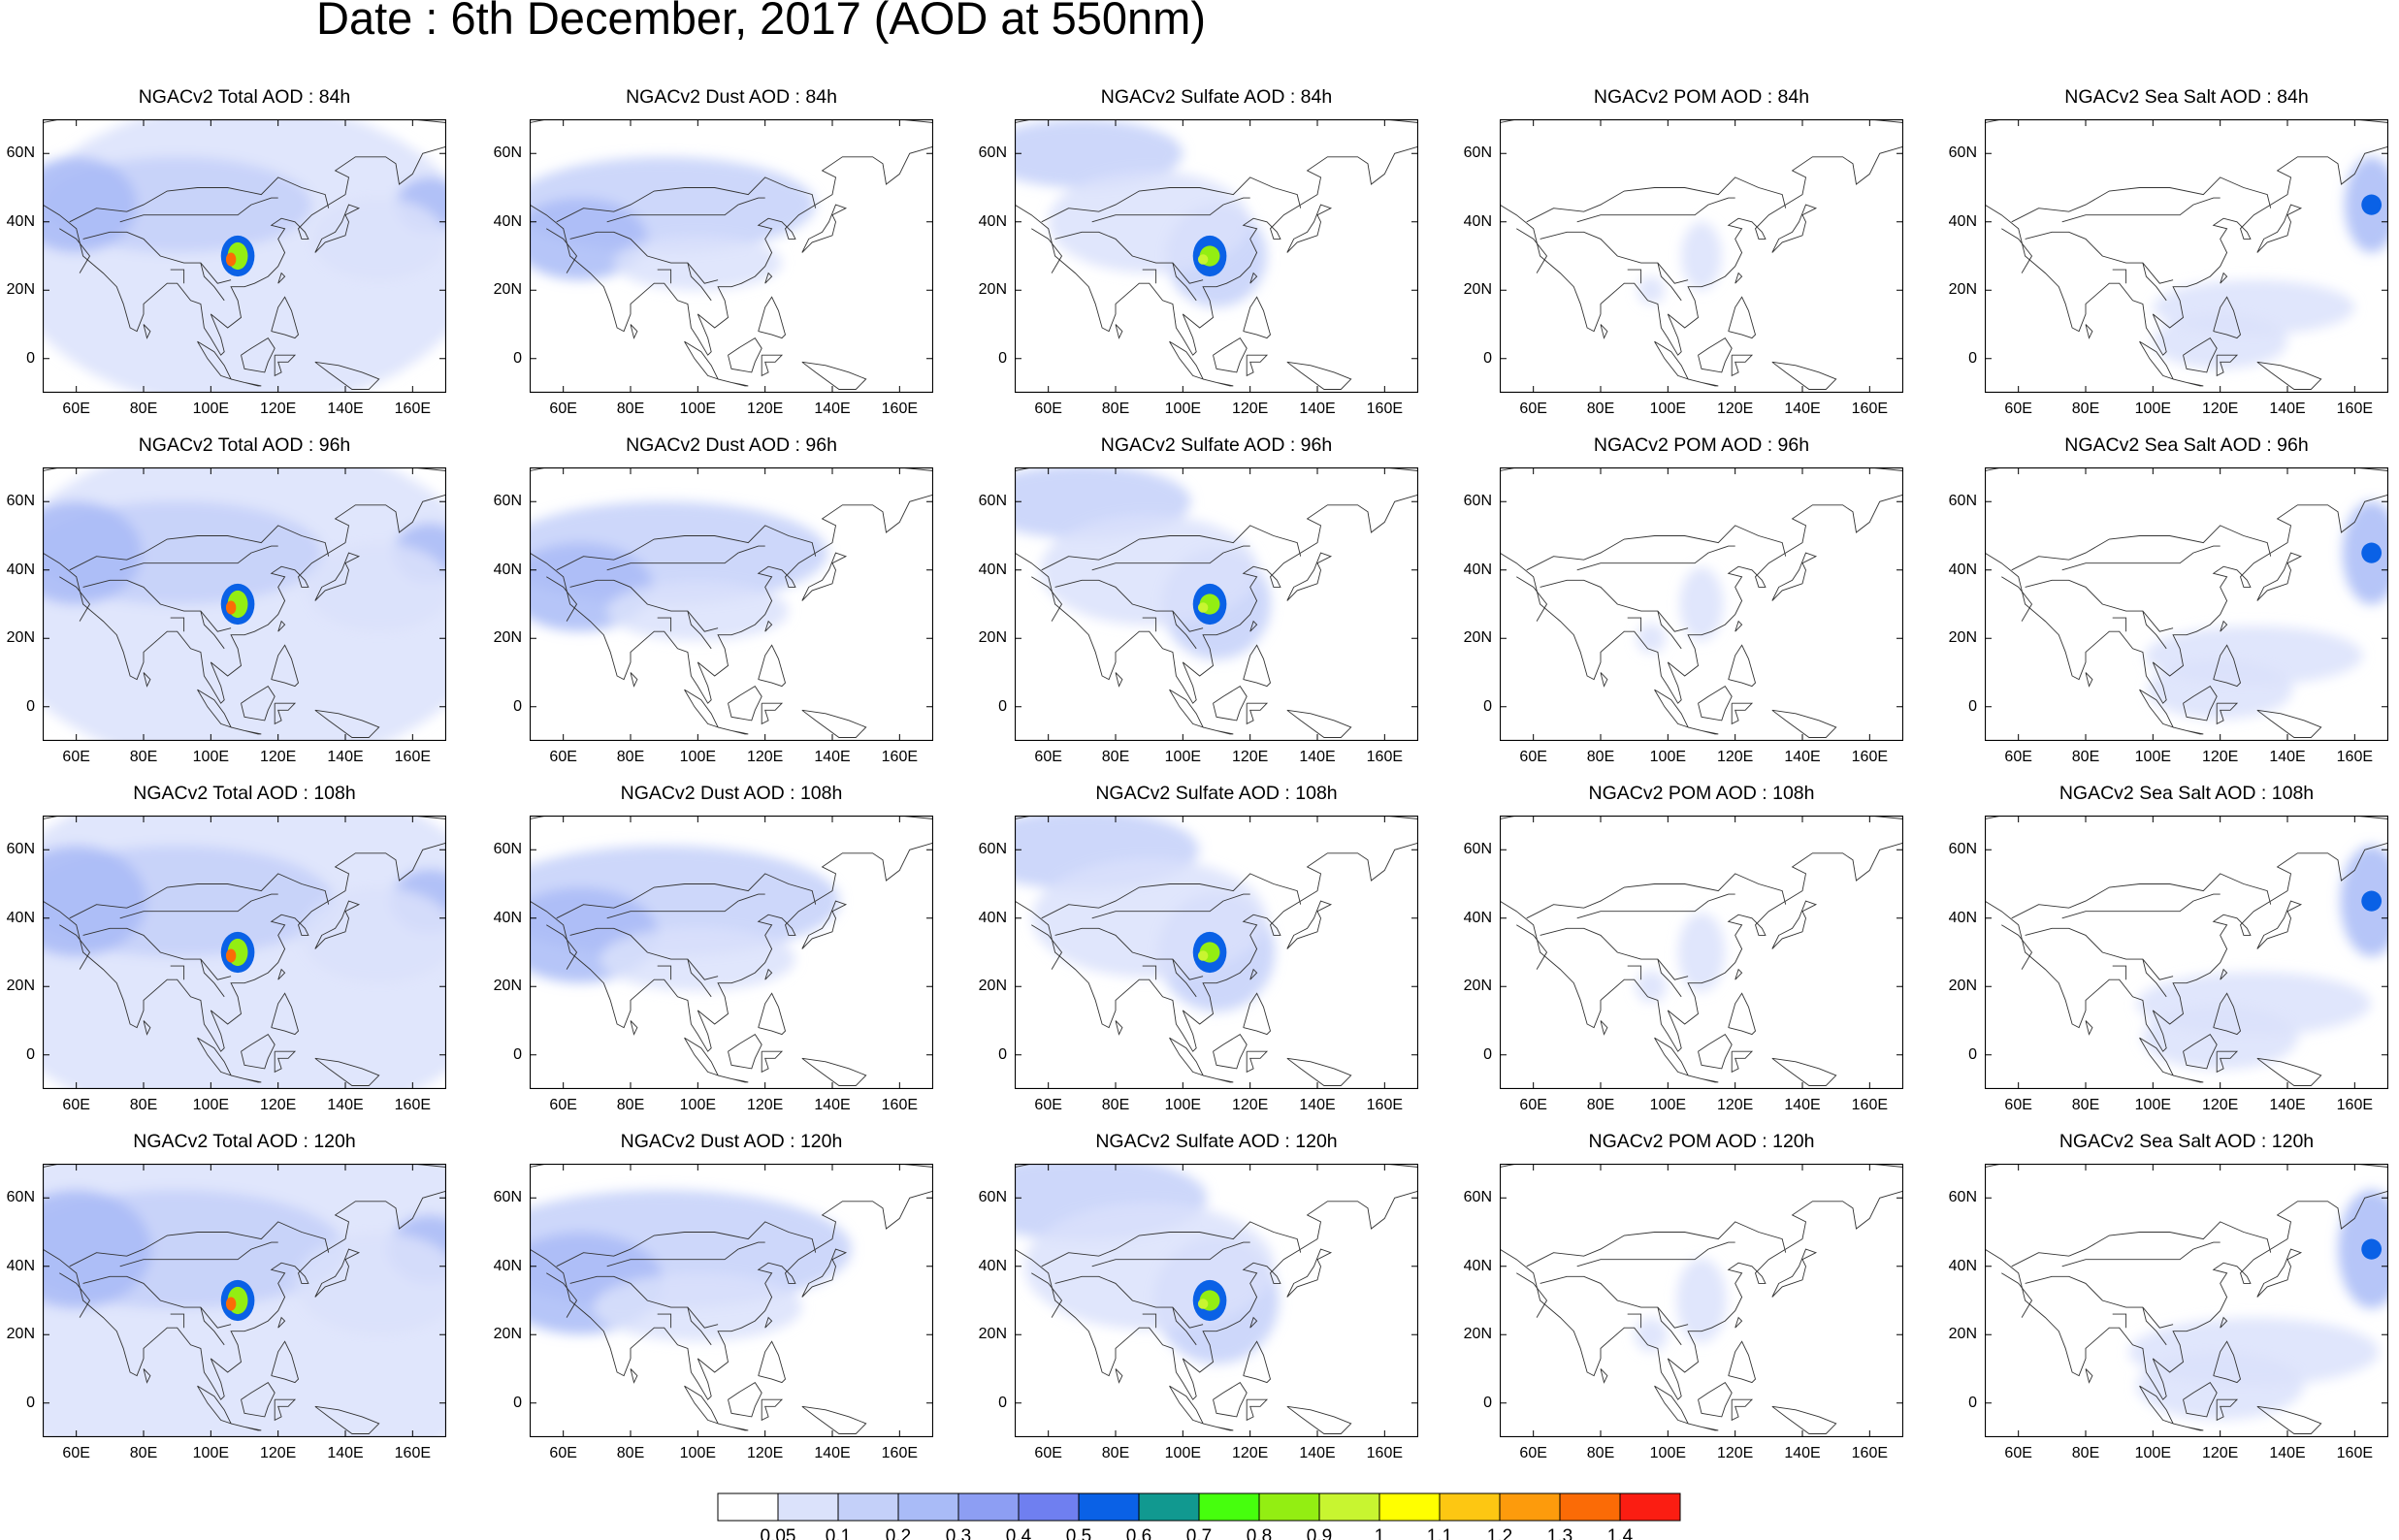 This screenshot has height=1540, width=2399. Describe the element at coordinates (1217, 794) in the screenshot. I see `panel-title: NGACv2 Sulfate AOD : 108h` at that location.